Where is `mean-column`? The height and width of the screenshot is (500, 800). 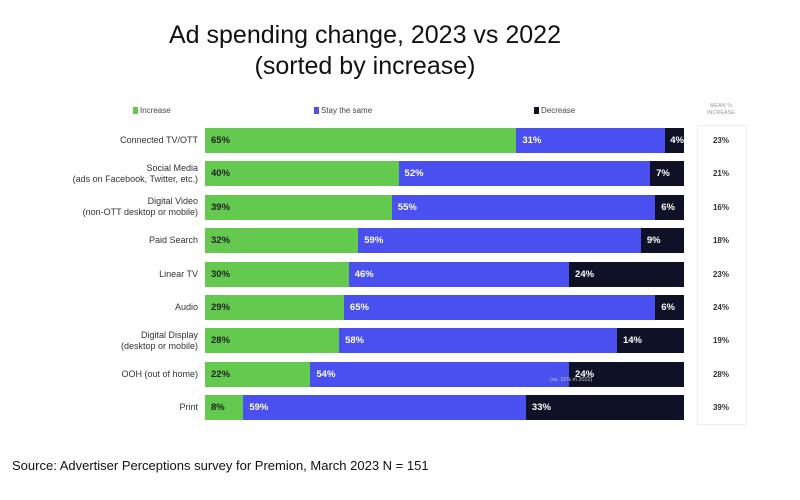
mean-column is located at coordinates (722, 275).